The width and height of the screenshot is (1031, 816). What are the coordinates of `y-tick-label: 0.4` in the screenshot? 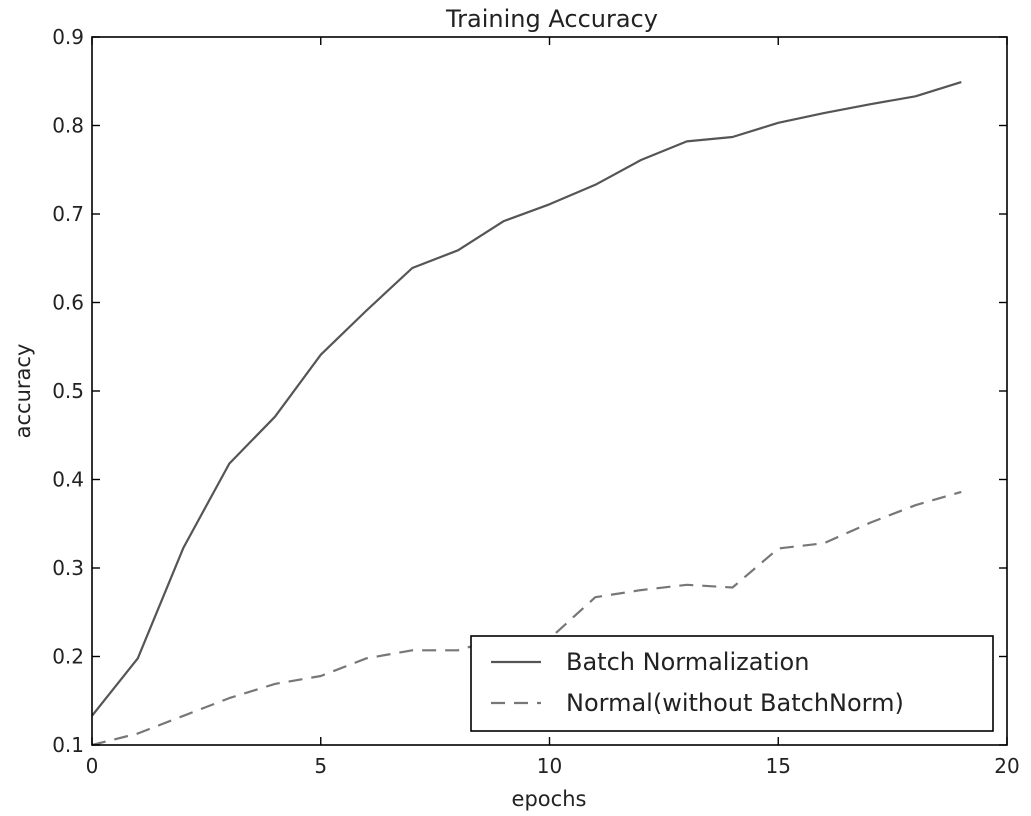 It's located at (68, 480).